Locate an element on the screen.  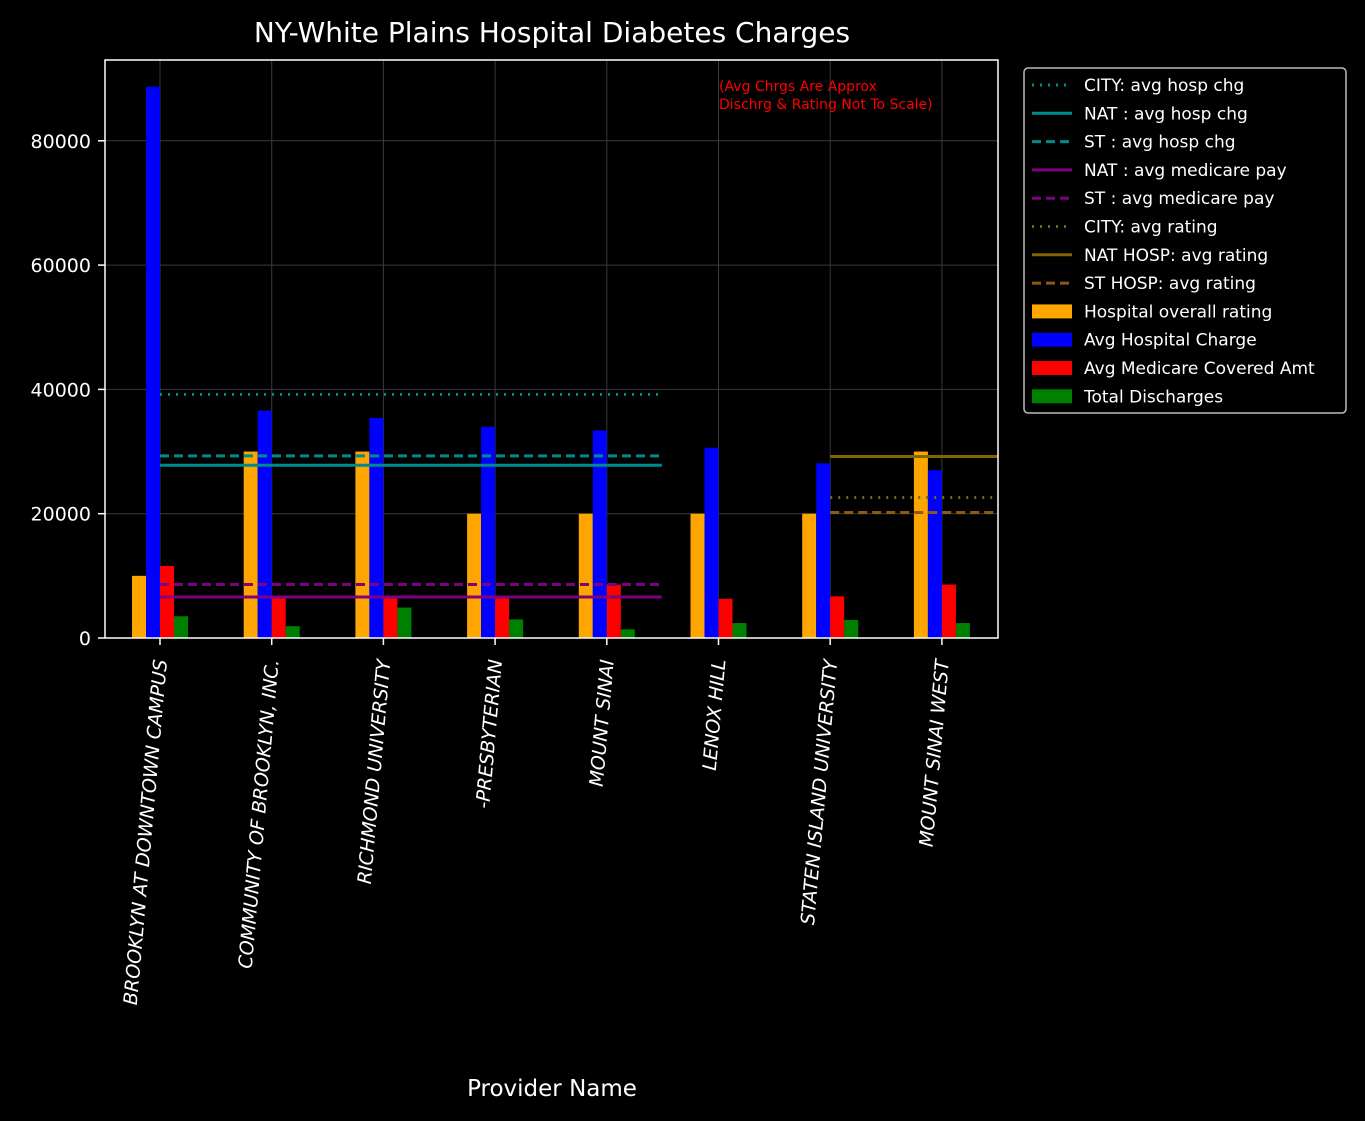
y-tick-label: 20000 is located at coordinates (61, 515).